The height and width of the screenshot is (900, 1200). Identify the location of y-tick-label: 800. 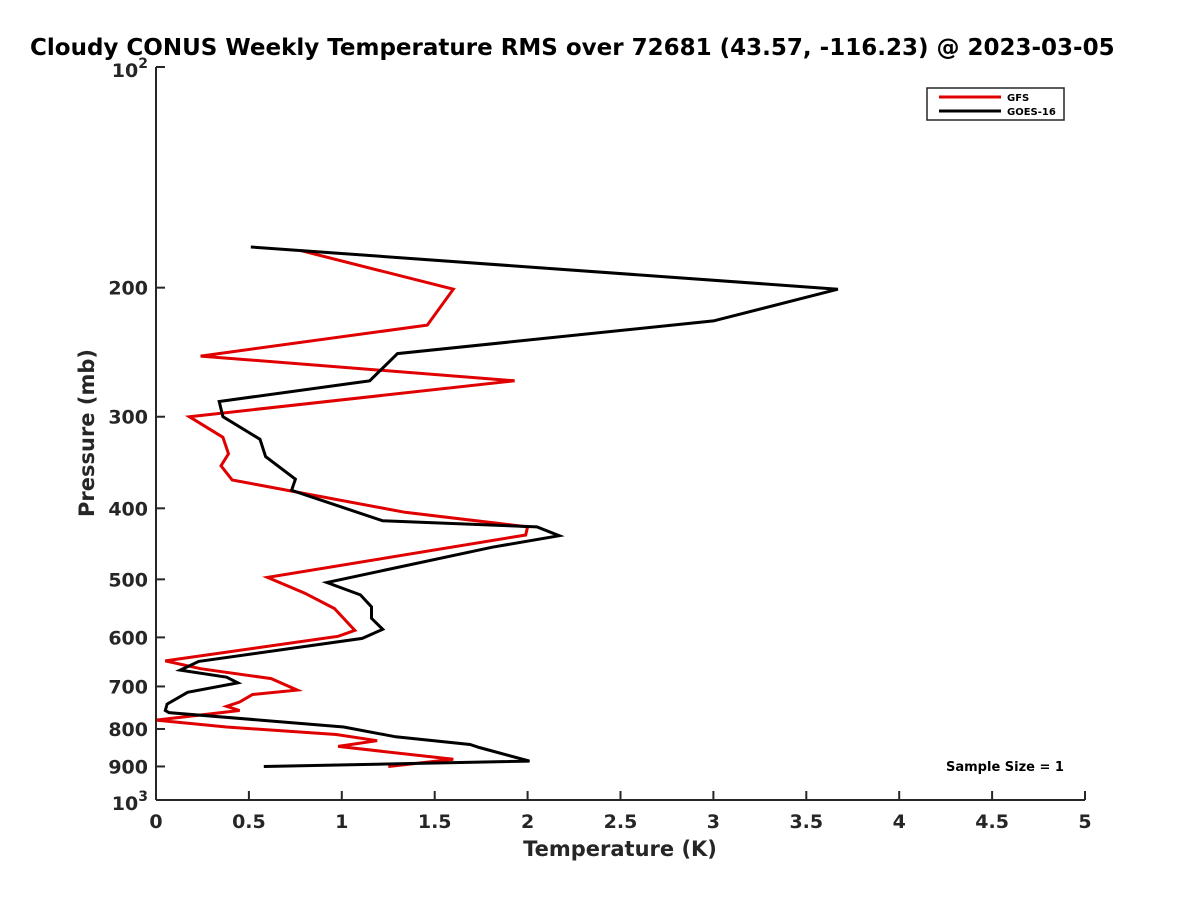
(128, 730).